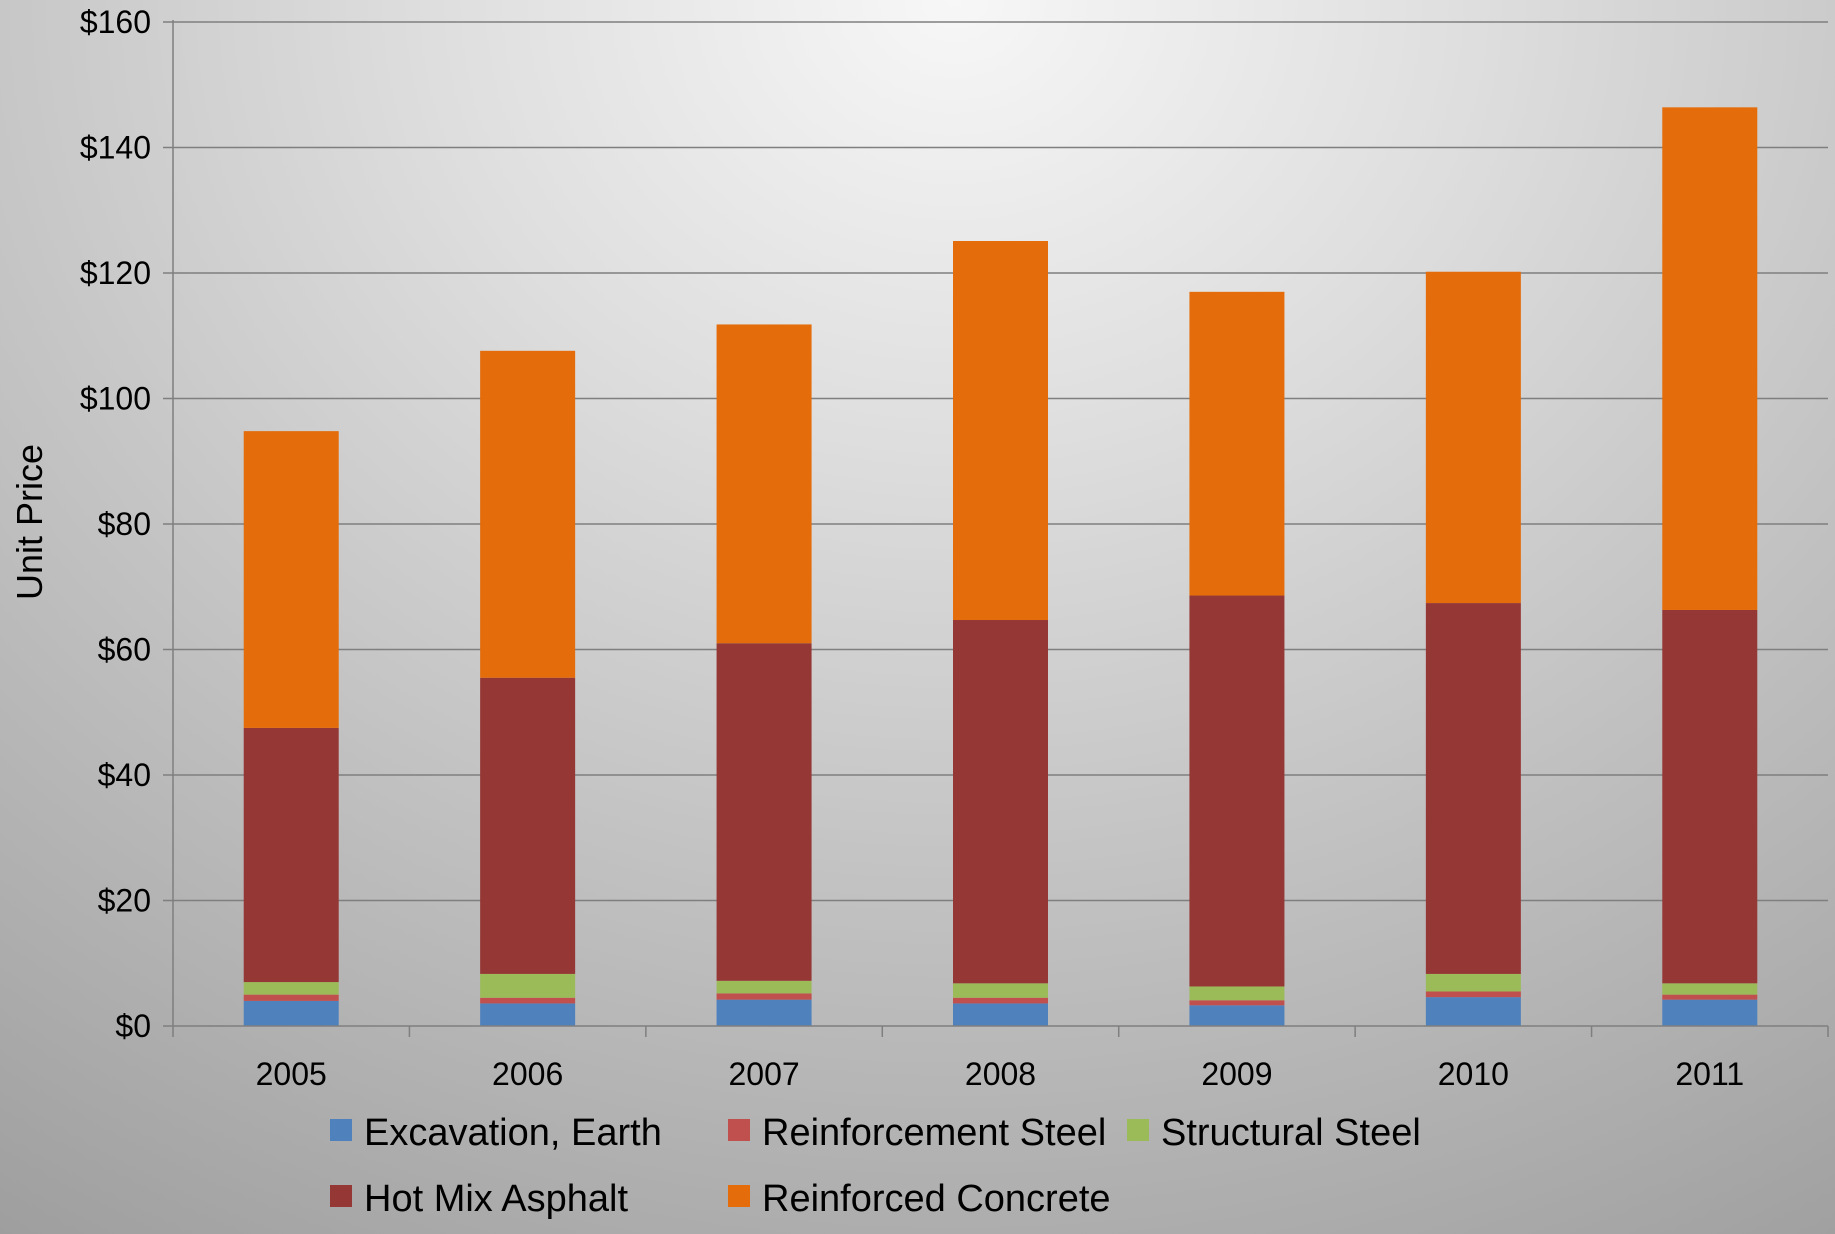  What do you see at coordinates (1473, 994) in the screenshot?
I see `bar-reinforcement-steel-2010` at bounding box center [1473, 994].